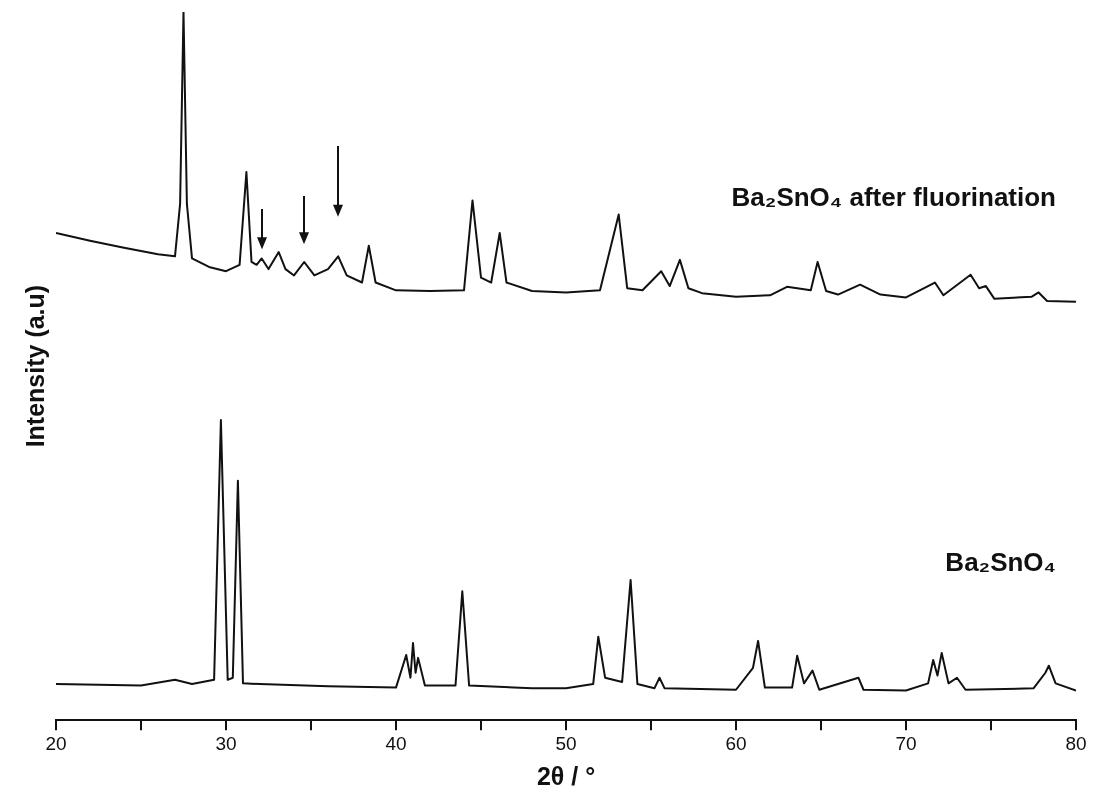  Describe the element at coordinates (566, 775) in the screenshot. I see `x-axis-title: 2θ / °` at that location.